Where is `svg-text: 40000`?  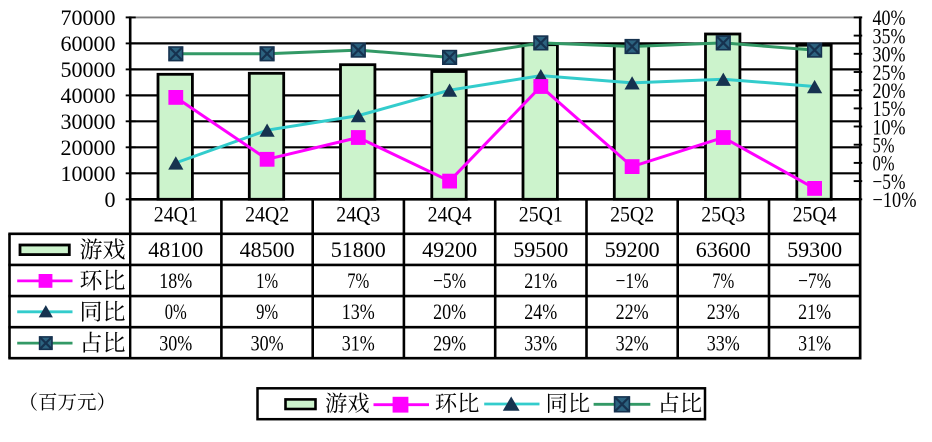 svg-text: 40000 is located at coordinates (88, 95).